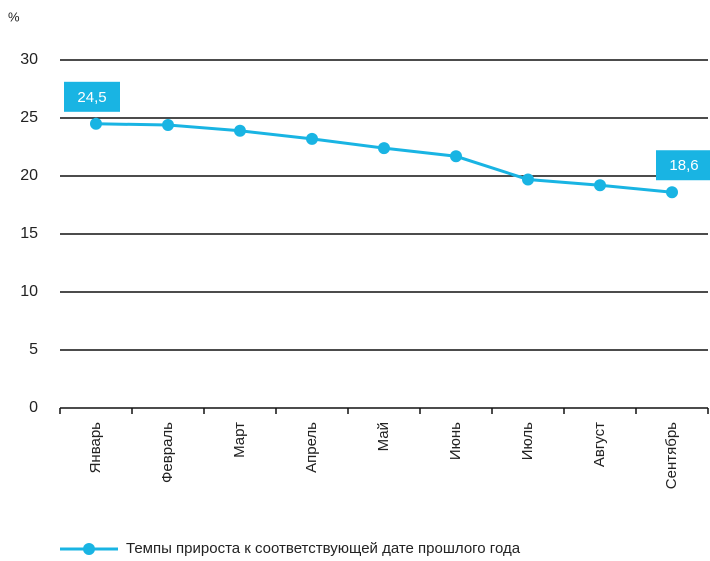 The height and width of the screenshot is (561, 710). What do you see at coordinates (167, 452) in the screenshot?
I see `x-tick-label: Февраль` at bounding box center [167, 452].